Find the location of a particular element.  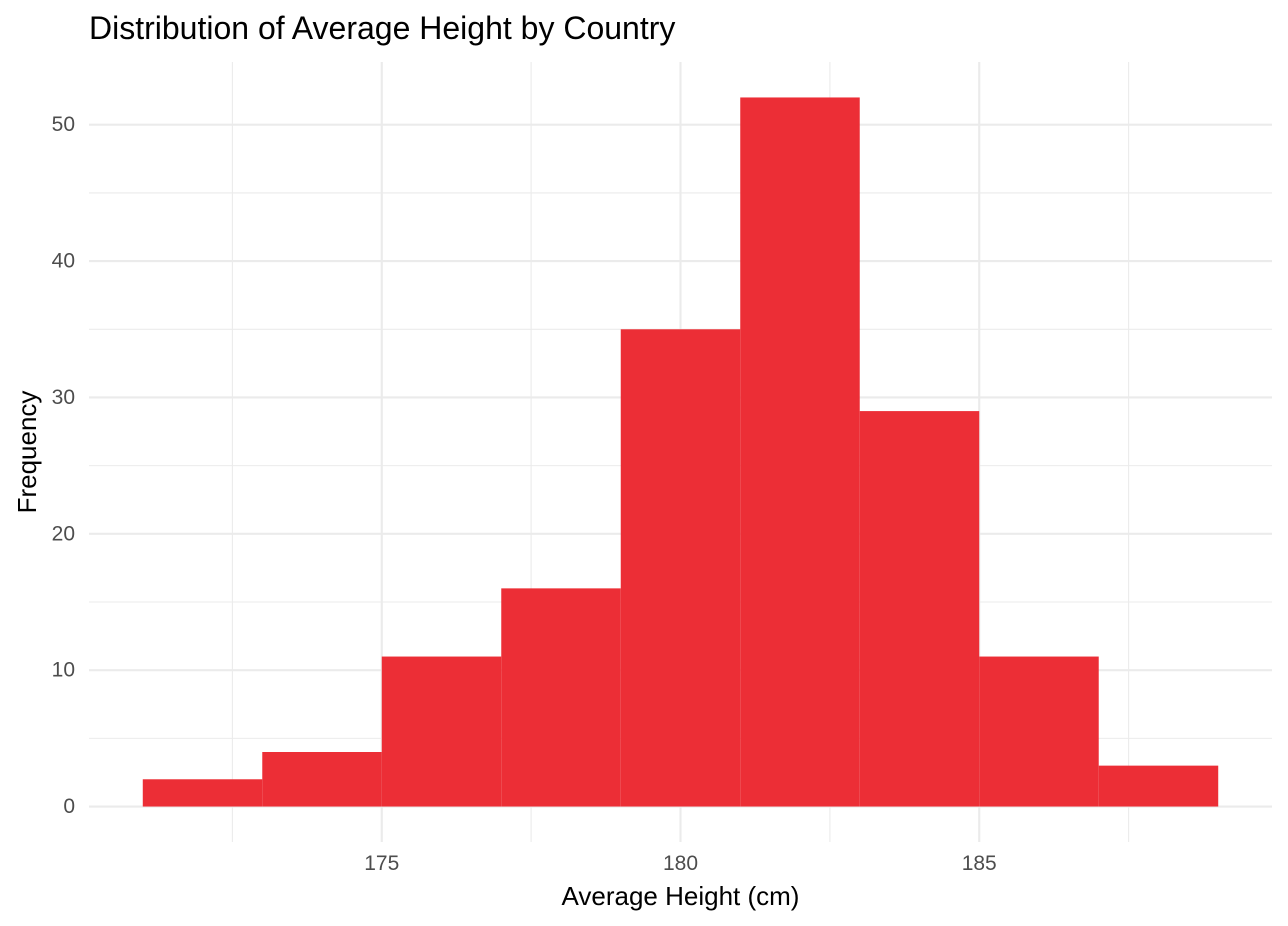

x-tick-label: 180 is located at coordinates (680, 863).